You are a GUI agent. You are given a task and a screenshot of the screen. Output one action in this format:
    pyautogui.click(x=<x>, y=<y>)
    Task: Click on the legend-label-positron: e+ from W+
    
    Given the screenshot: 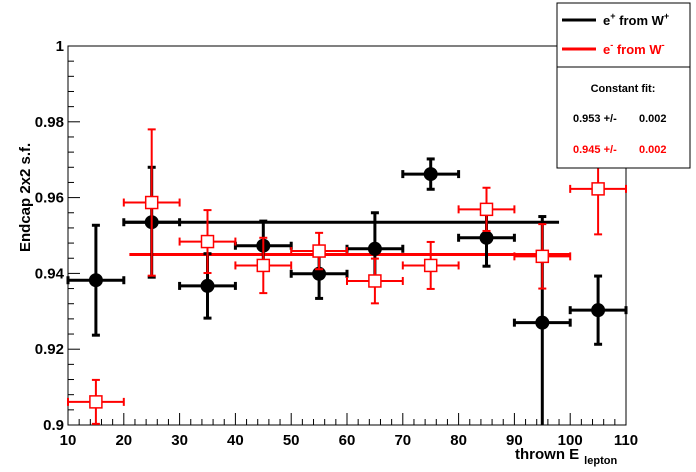 What is the action you would take?
    pyautogui.click(x=636, y=19)
    